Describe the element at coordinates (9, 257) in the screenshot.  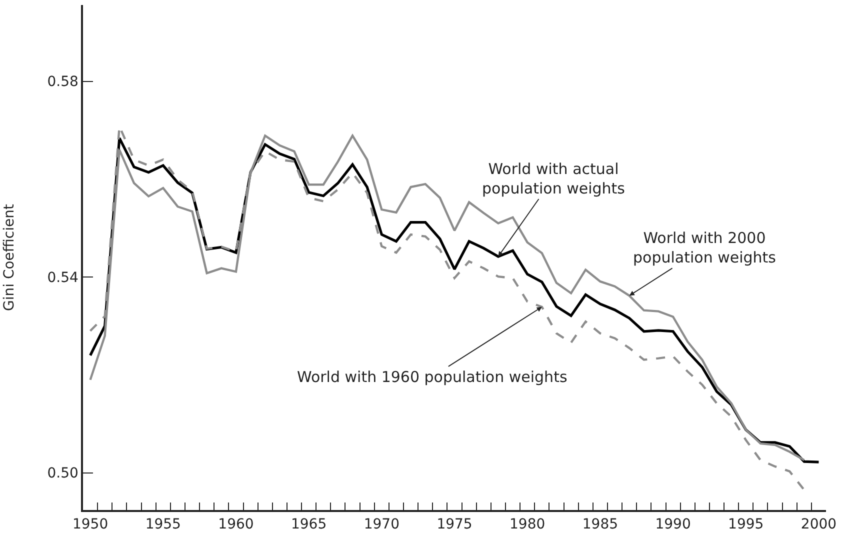
I see `y-axis-title: Gini Coefficient` at that location.